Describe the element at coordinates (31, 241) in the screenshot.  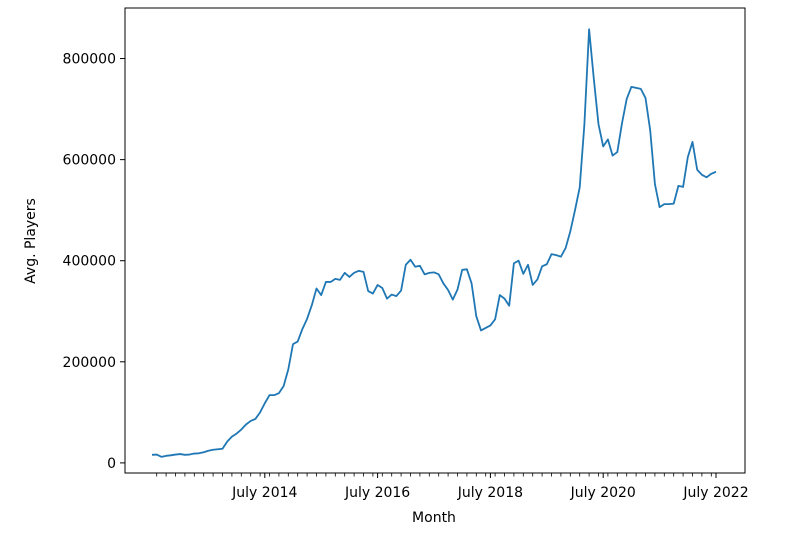
I see `y-axis-label: Avg. Players` at that location.